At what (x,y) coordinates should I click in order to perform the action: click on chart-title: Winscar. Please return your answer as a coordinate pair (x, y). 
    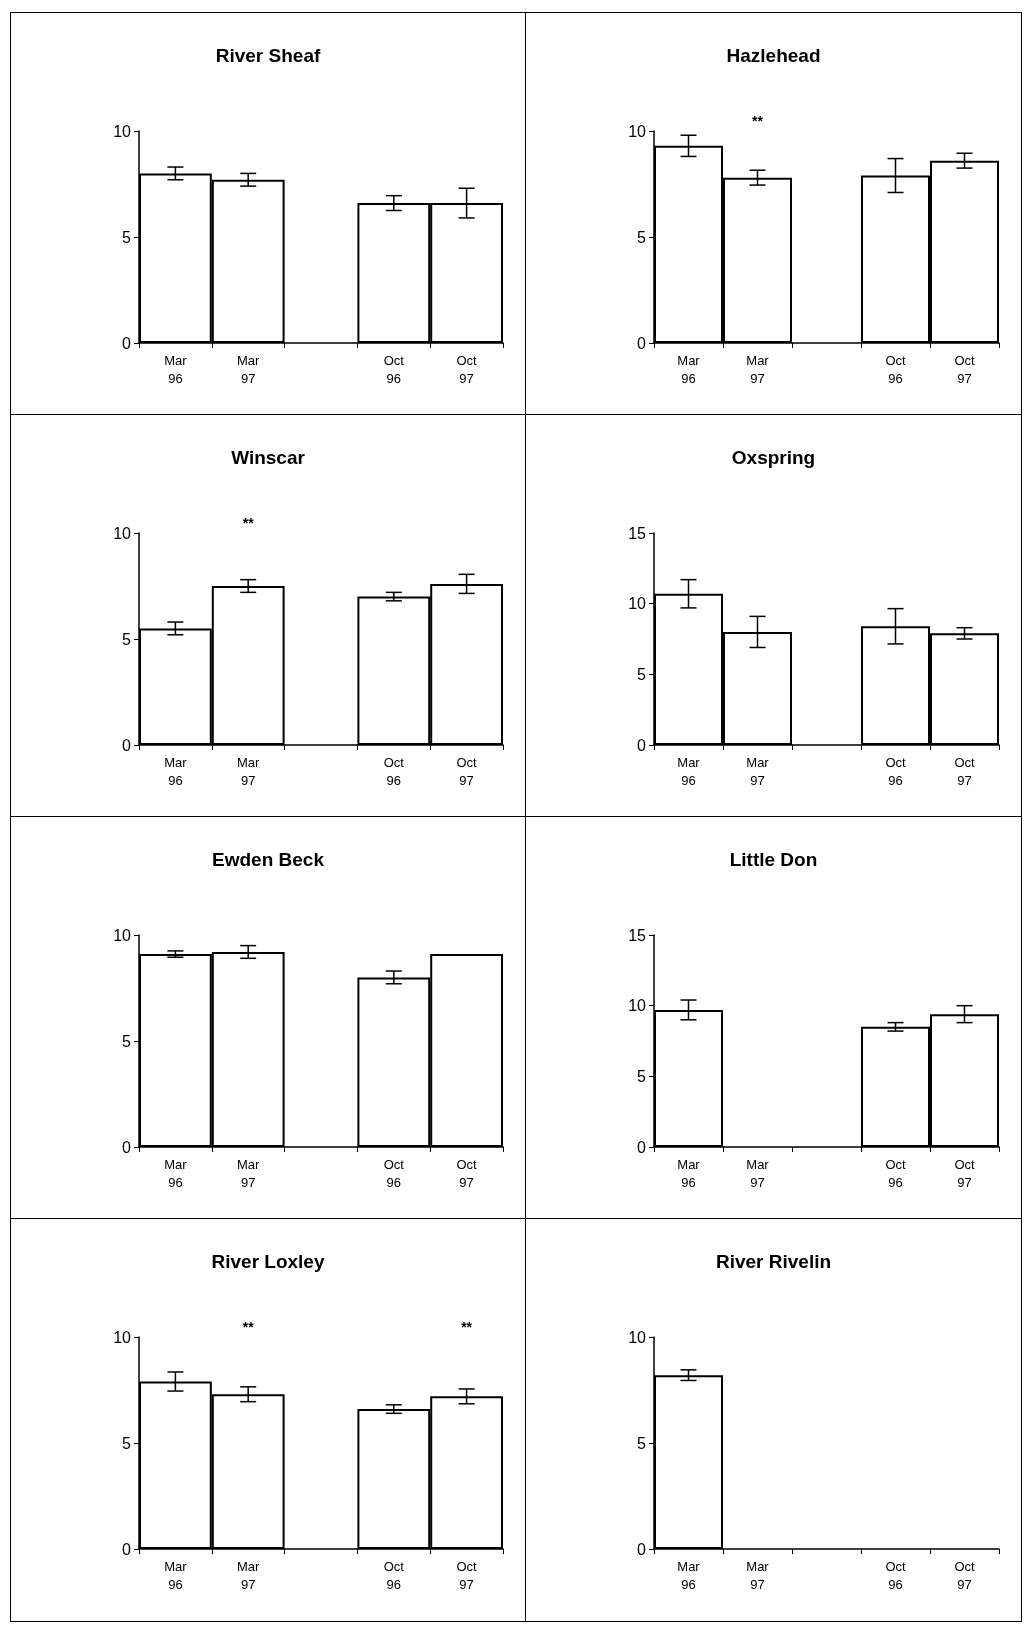
    Looking at the image, I should click on (268, 457).